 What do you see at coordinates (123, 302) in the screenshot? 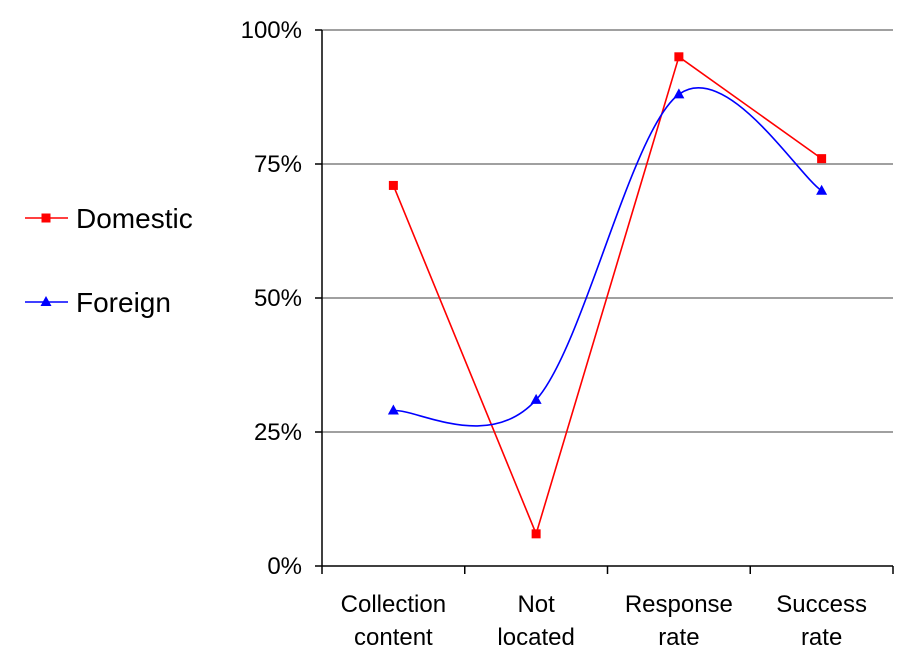
I see `legend-foreign-label: Foreign` at bounding box center [123, 302].